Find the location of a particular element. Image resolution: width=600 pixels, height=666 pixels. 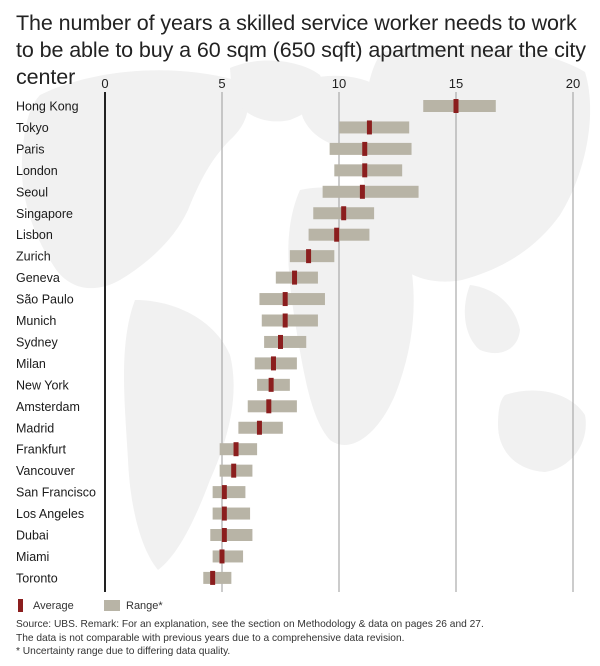

category-label: Lisbon is located at coordinates (34, 235).